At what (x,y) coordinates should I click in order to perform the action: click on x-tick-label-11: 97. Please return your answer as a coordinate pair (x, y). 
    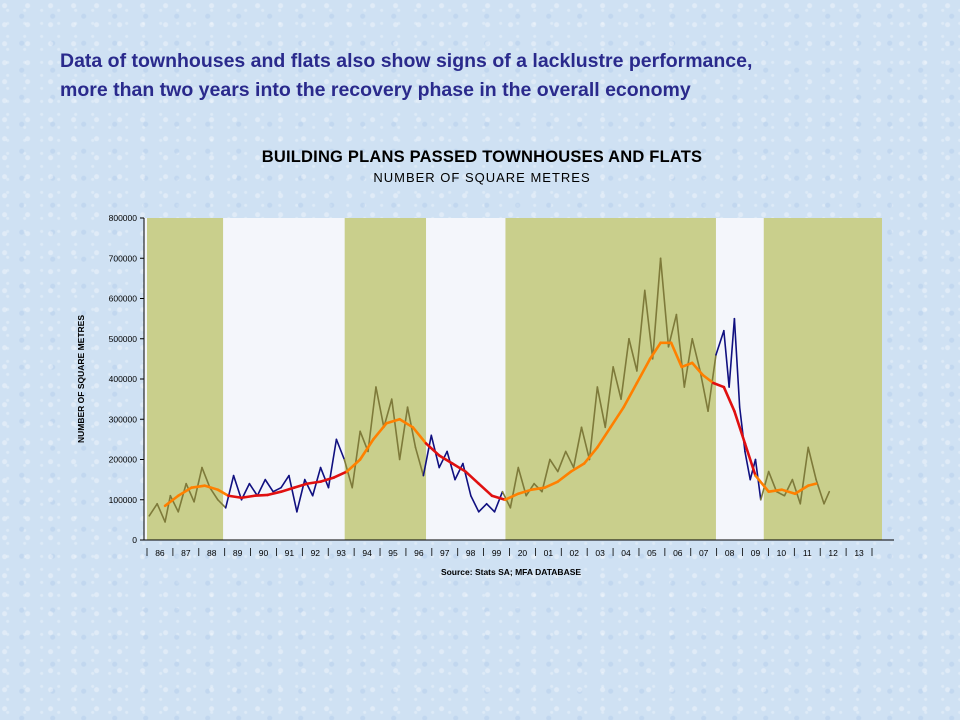
    Looking at the image, I should click on (445, 553).